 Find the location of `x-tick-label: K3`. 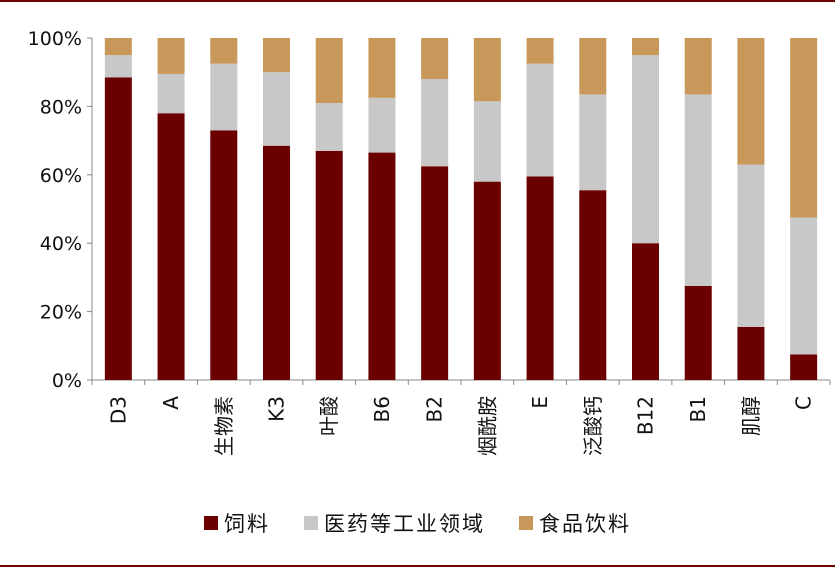

x-tick-label: K3 is located at coordinates (277, 409).